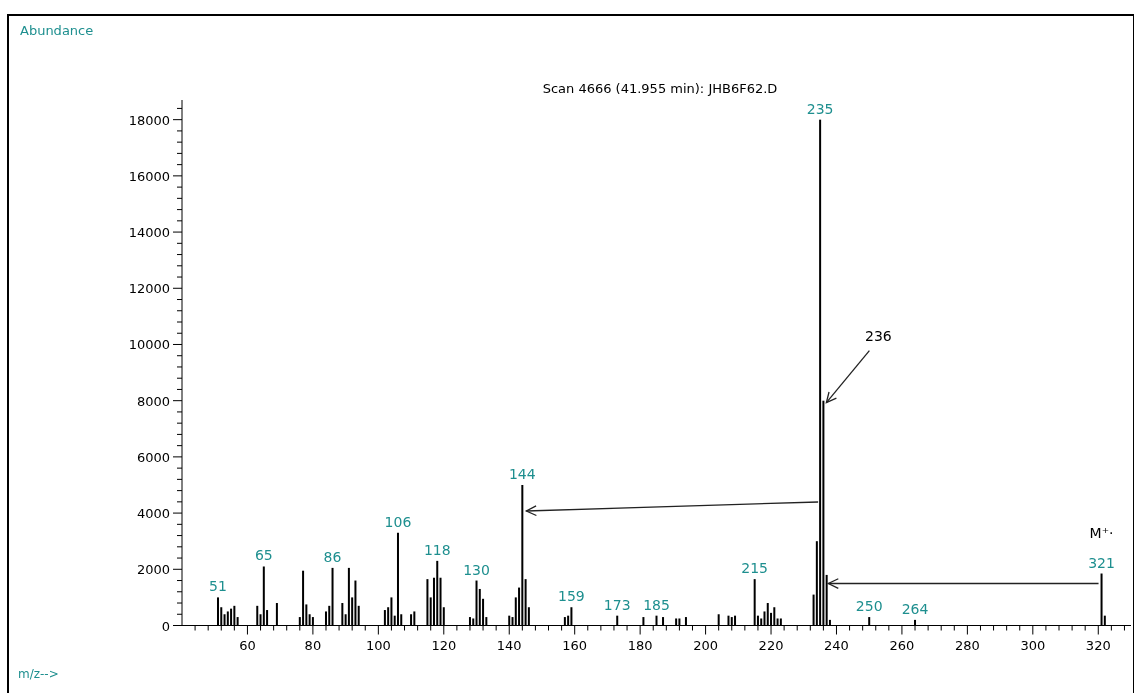  What do you see at coordinates (57, 30) in the screenshot?
I see `text: Abundance` at bounding box center [57, 30].